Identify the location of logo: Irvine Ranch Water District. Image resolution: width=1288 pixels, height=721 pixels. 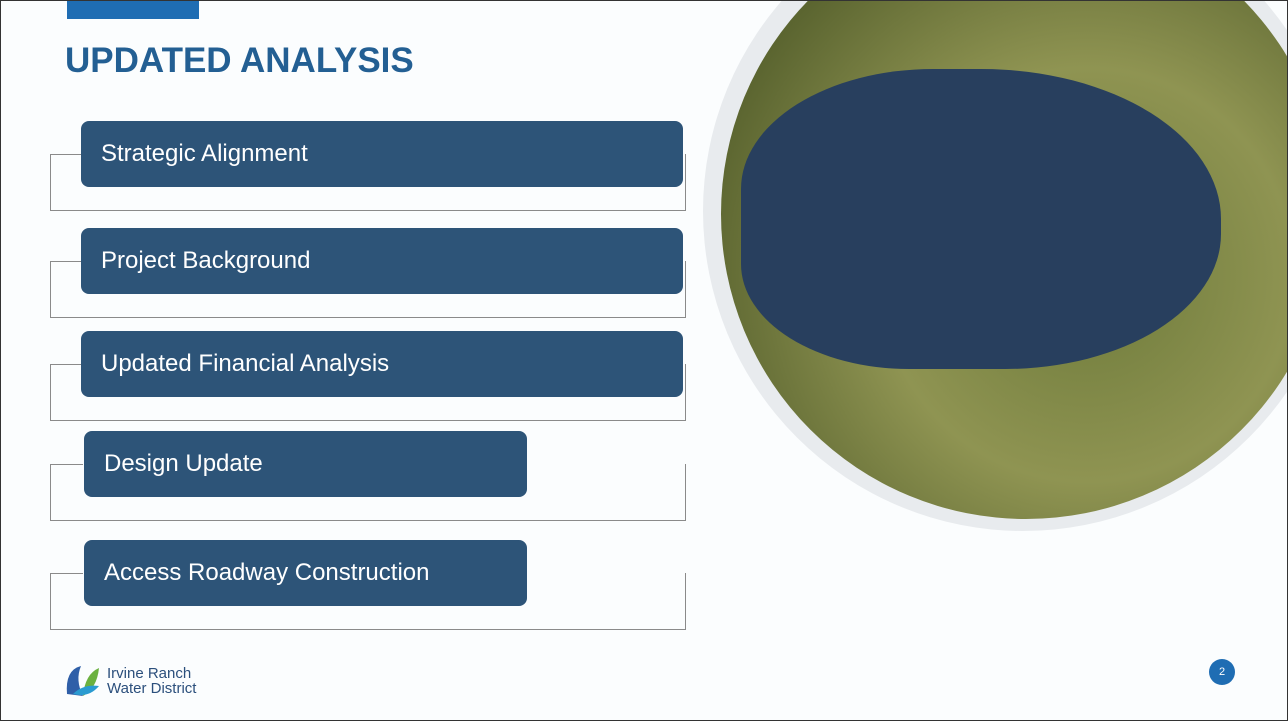
(129, 681).